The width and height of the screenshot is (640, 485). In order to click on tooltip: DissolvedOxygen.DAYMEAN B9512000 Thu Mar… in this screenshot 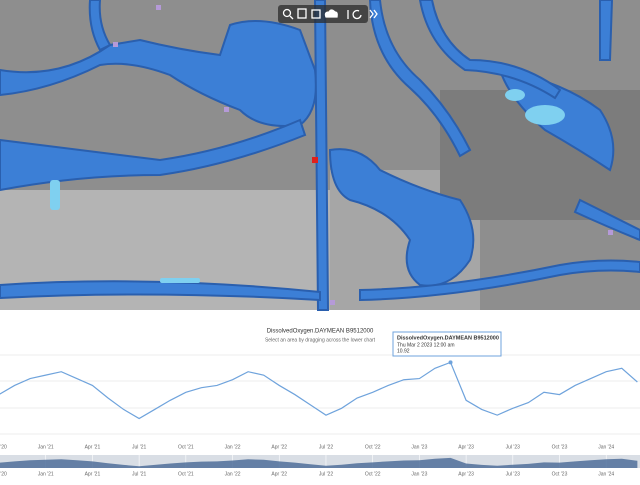, I will do `click(447, 344)`.